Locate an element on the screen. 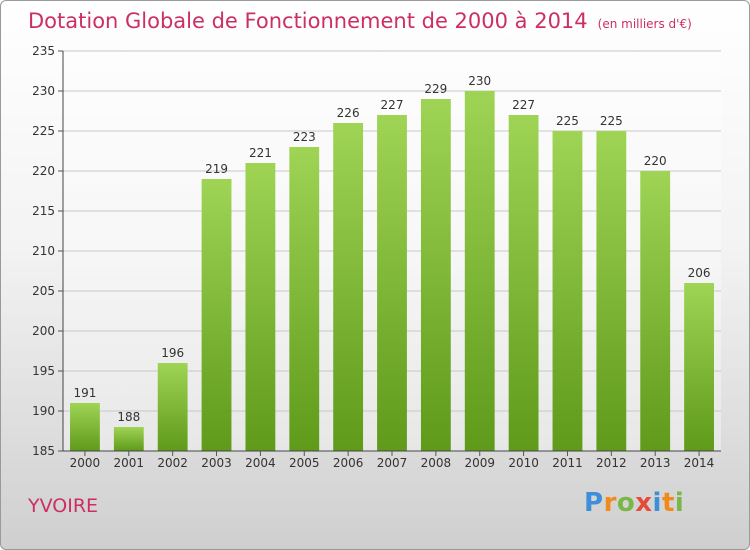 The height and width of the screenshot is (550, 750). y-tick-label: 235 is located at coordinates (43, 51).